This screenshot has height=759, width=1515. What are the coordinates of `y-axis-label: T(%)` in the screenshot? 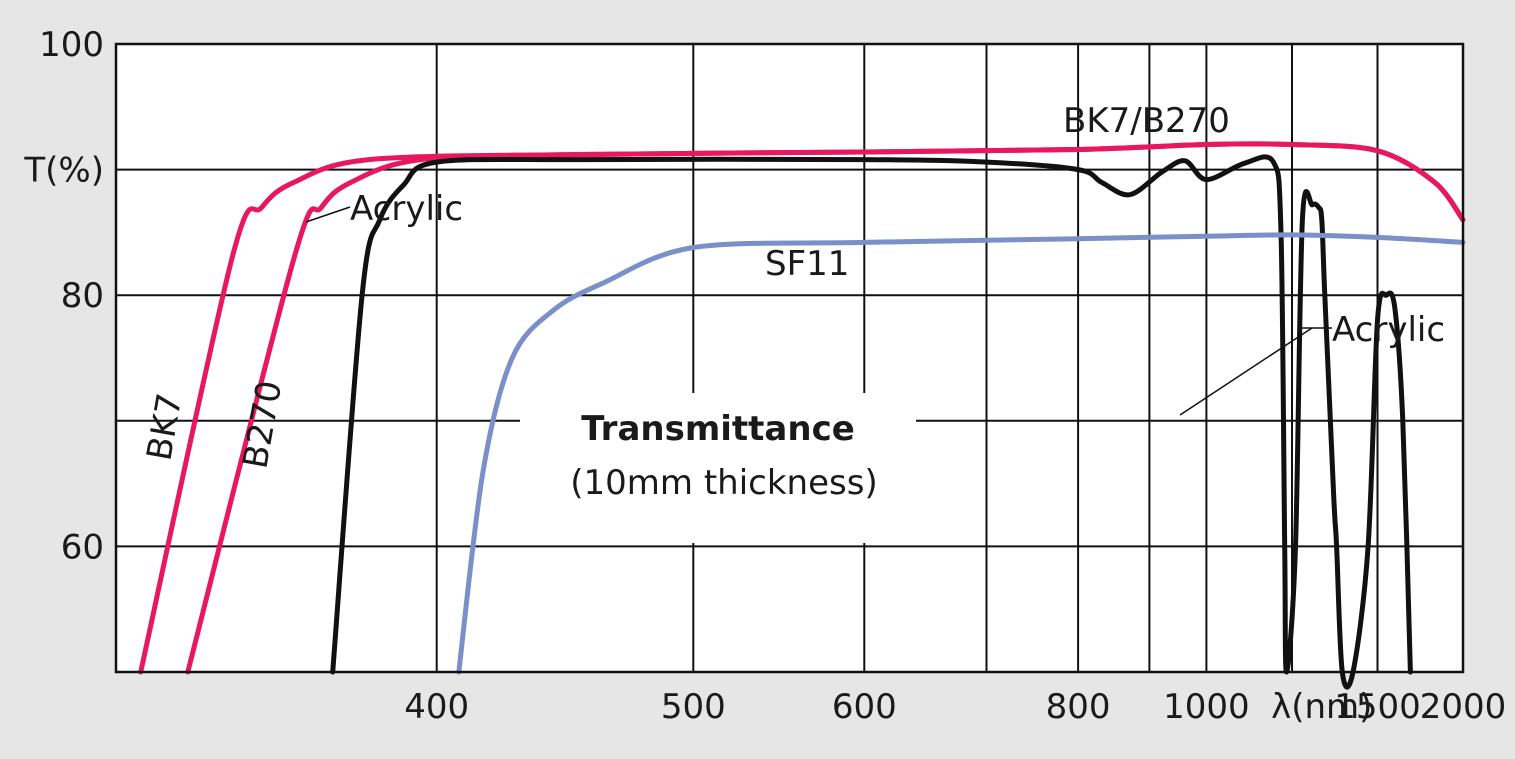 It's located at (63, 171).